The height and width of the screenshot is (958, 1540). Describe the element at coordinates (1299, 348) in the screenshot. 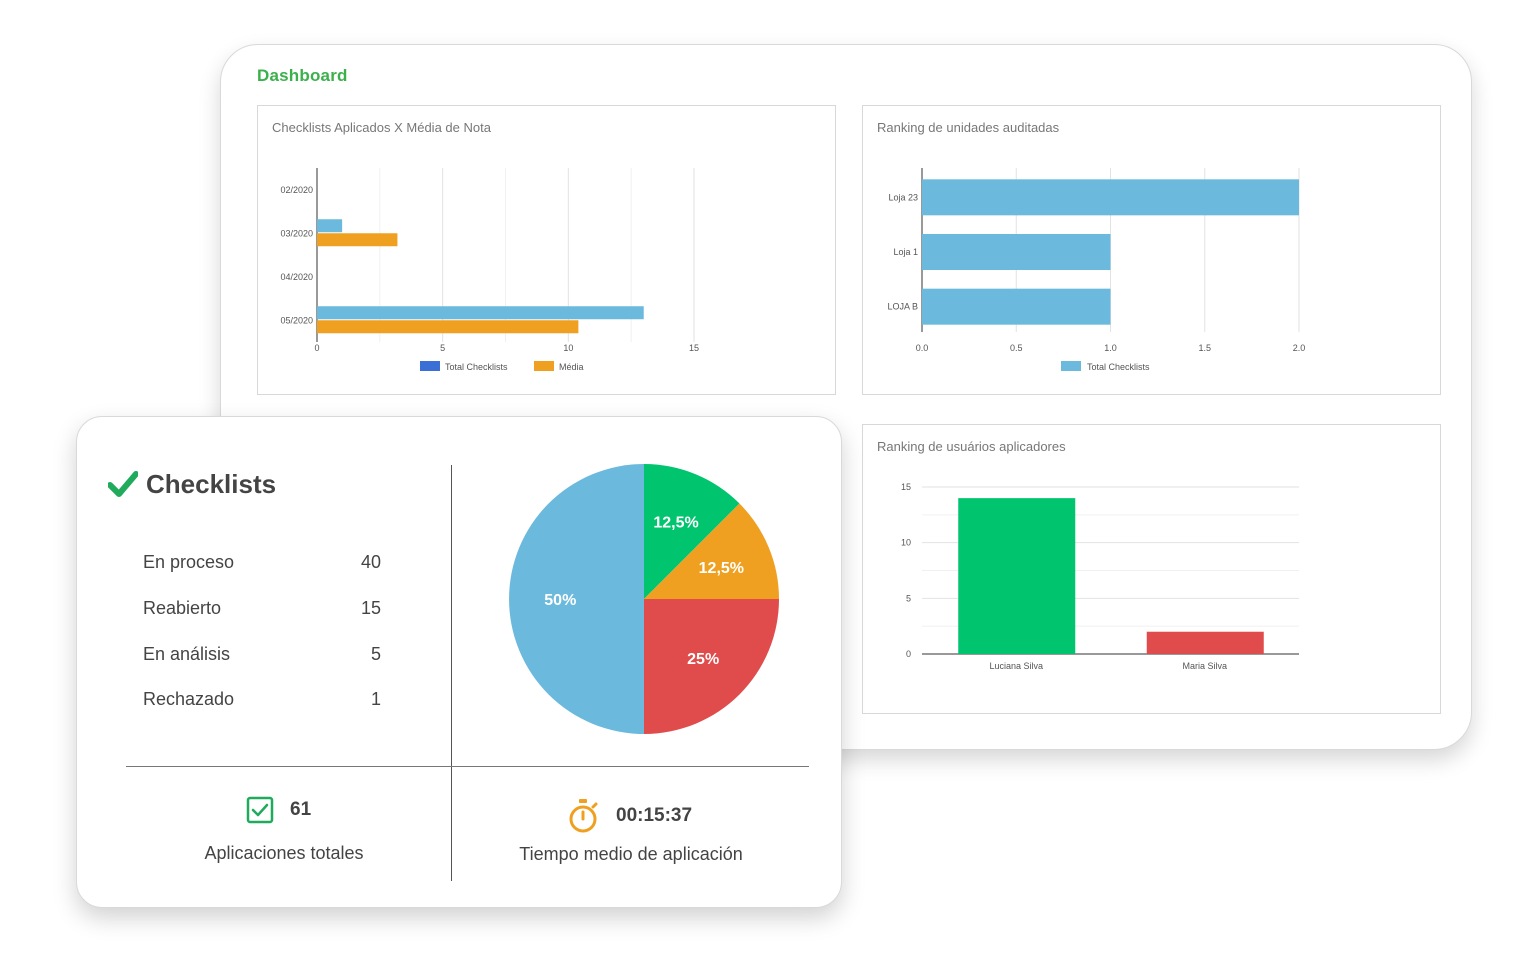

I see `x-tick-label: 2.0` at that location.